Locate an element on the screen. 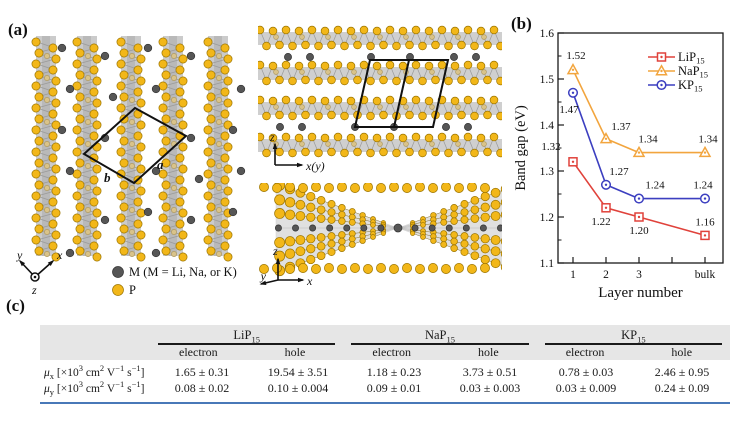 Image resolution: width=732 pixels, height=421 pixels. data-label: 1.20 is located at coordinates (639, 231).